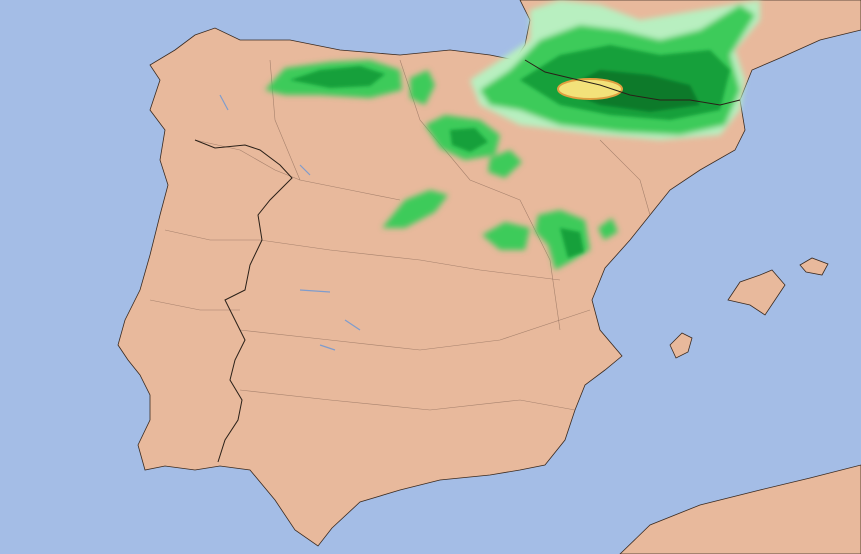  What do you see at coordinates (740, 509) in the screenshot?
I see `africa-coast` at bounding box center [740, 509].